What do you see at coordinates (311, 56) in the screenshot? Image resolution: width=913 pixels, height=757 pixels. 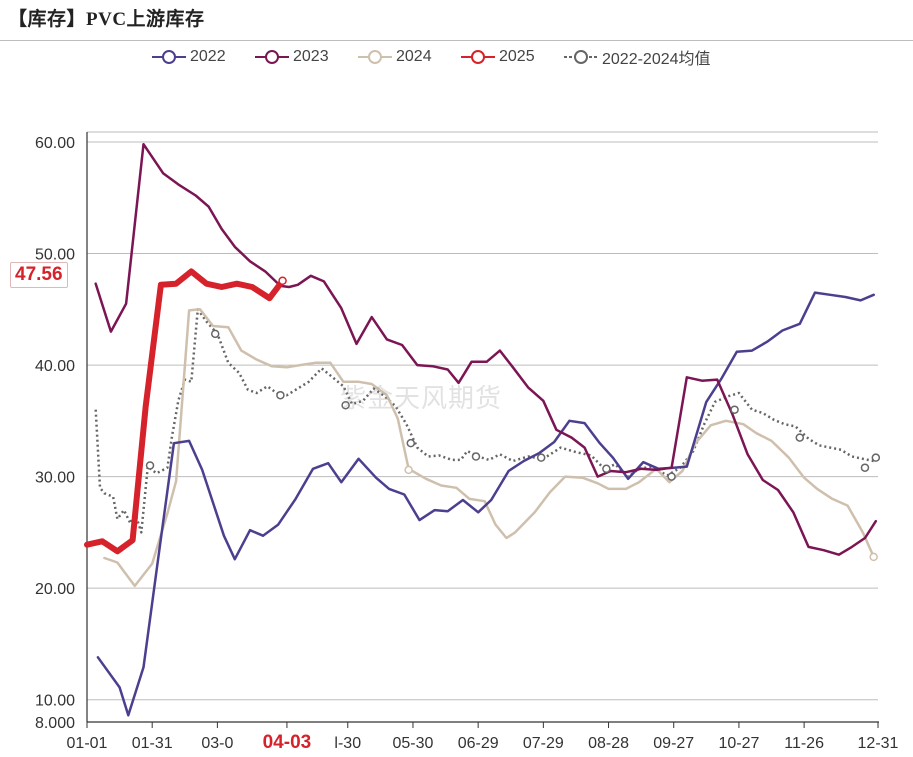 I see `legend-label: 2023` at bounding box center [311, 56].